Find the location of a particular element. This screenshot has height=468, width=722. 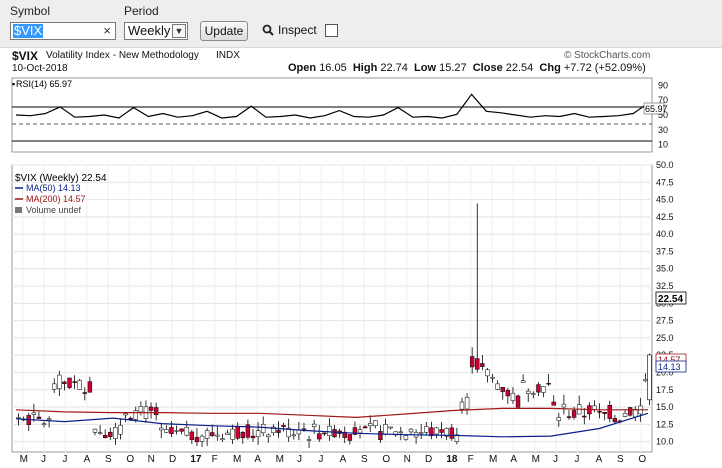

rsi-tick-label: 50 is located at coordinates (663, 115).